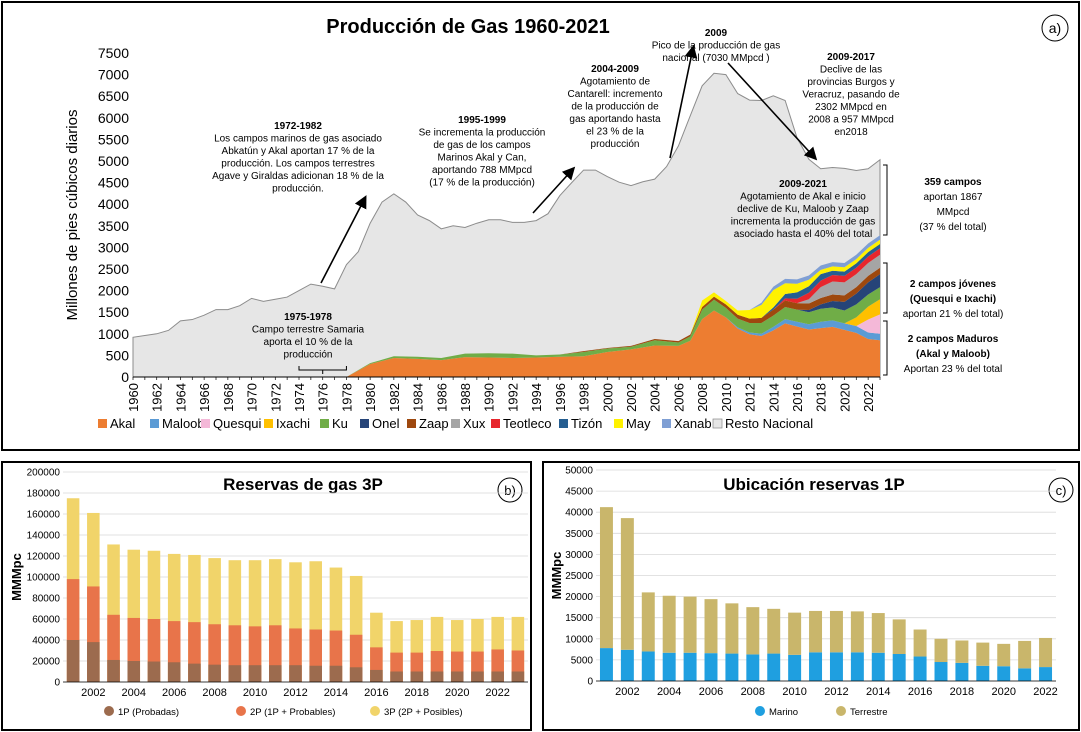  I want to click on annotation-line: aporta el 10 % de la, so click(308, 342).